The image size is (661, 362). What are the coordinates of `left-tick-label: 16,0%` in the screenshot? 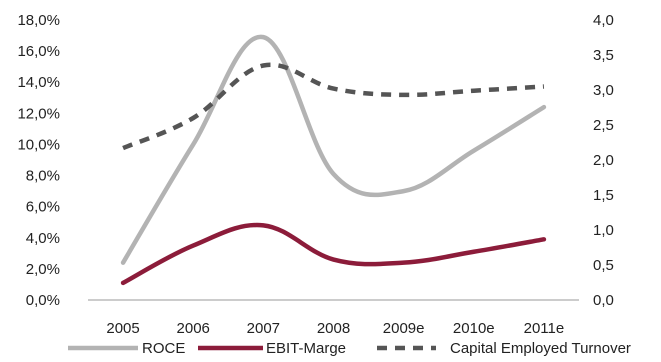 It's located at (38, 51).